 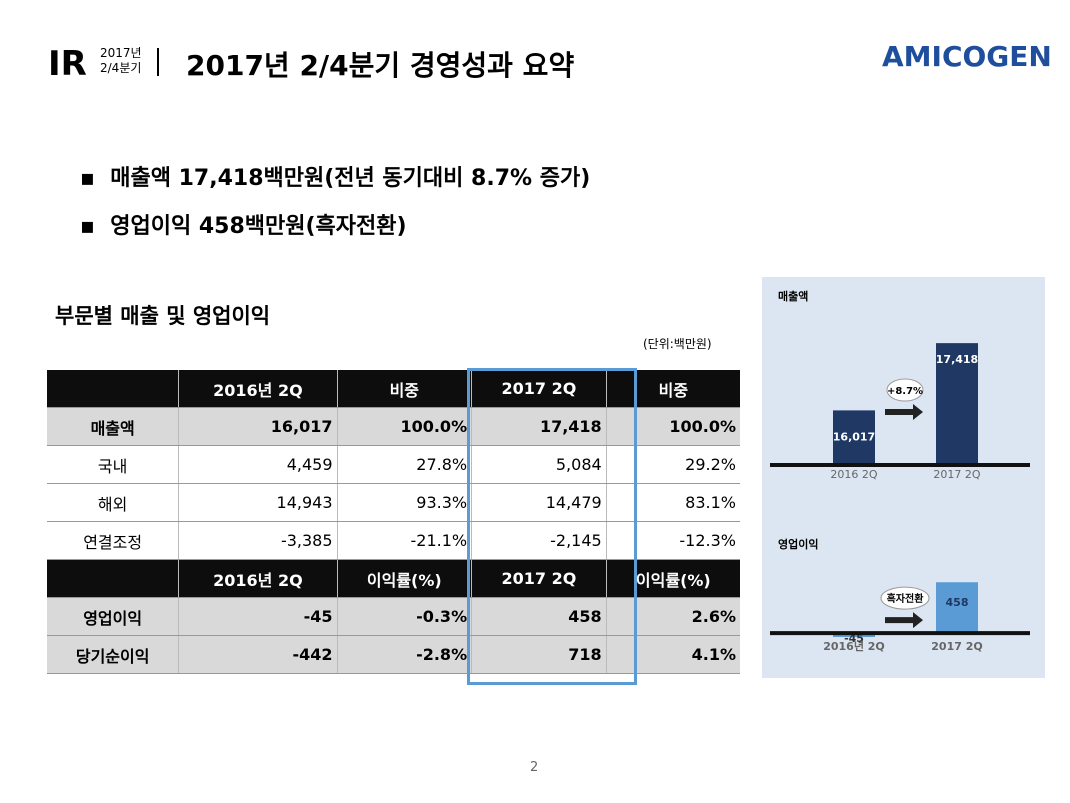 I want to click on row: 당기순이익 -442 -2.8% 718 4.1%, so click(x=393, y=654).